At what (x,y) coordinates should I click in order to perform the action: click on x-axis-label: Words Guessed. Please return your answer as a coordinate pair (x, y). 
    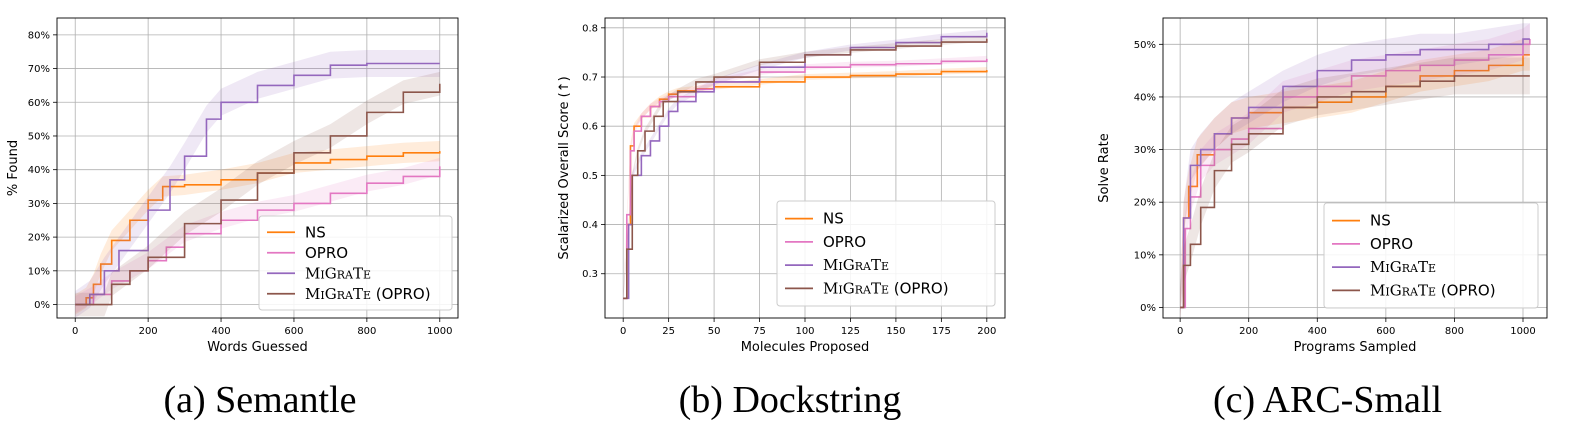
    Looking at the image, I should click on (257, 347).